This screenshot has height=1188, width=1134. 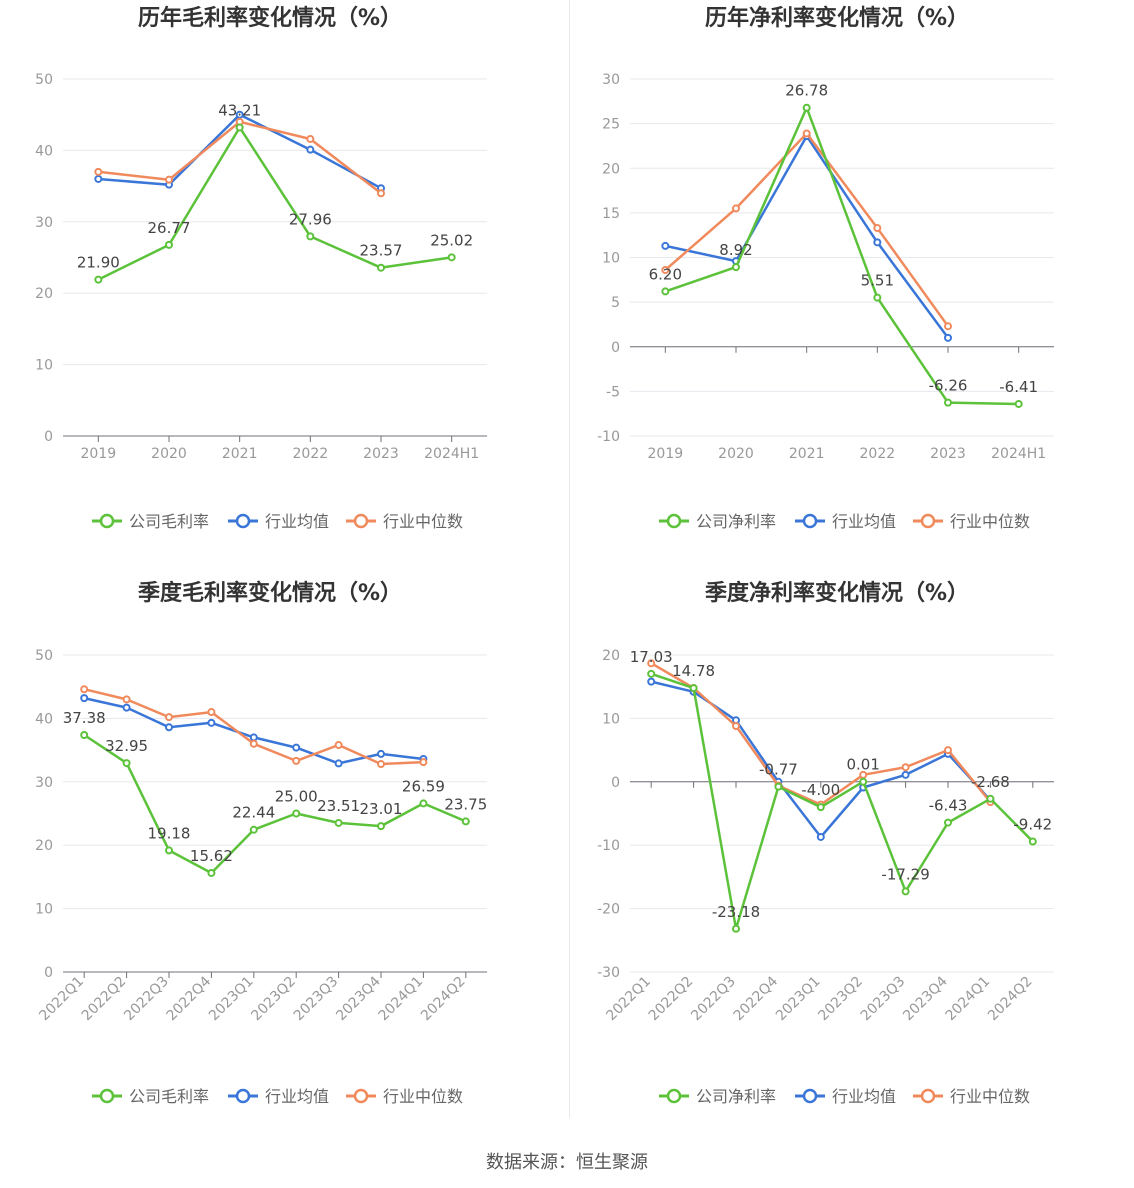 I want to click on chart-title: 历年毛利率变化情况（%）, so click(x=270, y=18).